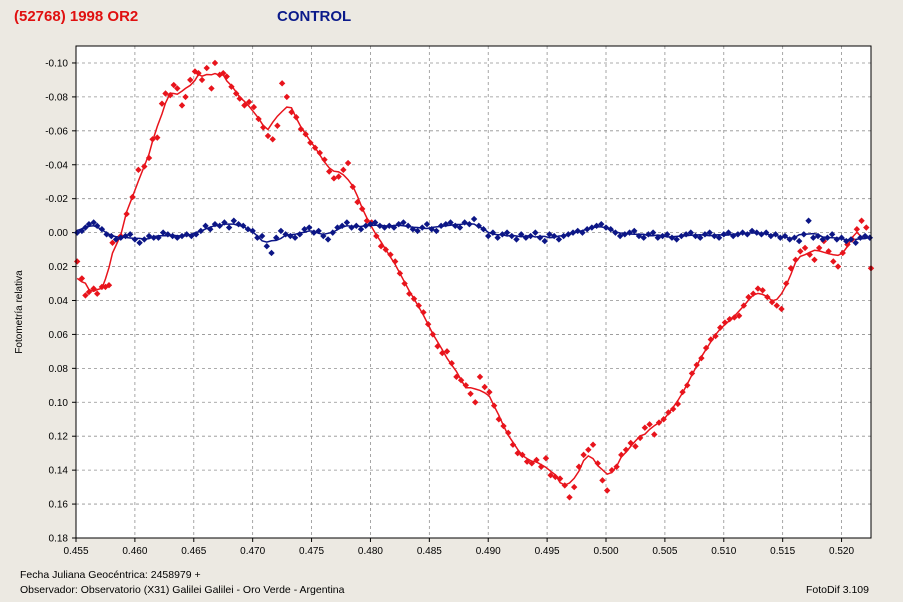  I want to click on x-tick-label: 0.515, so click(782, 551).